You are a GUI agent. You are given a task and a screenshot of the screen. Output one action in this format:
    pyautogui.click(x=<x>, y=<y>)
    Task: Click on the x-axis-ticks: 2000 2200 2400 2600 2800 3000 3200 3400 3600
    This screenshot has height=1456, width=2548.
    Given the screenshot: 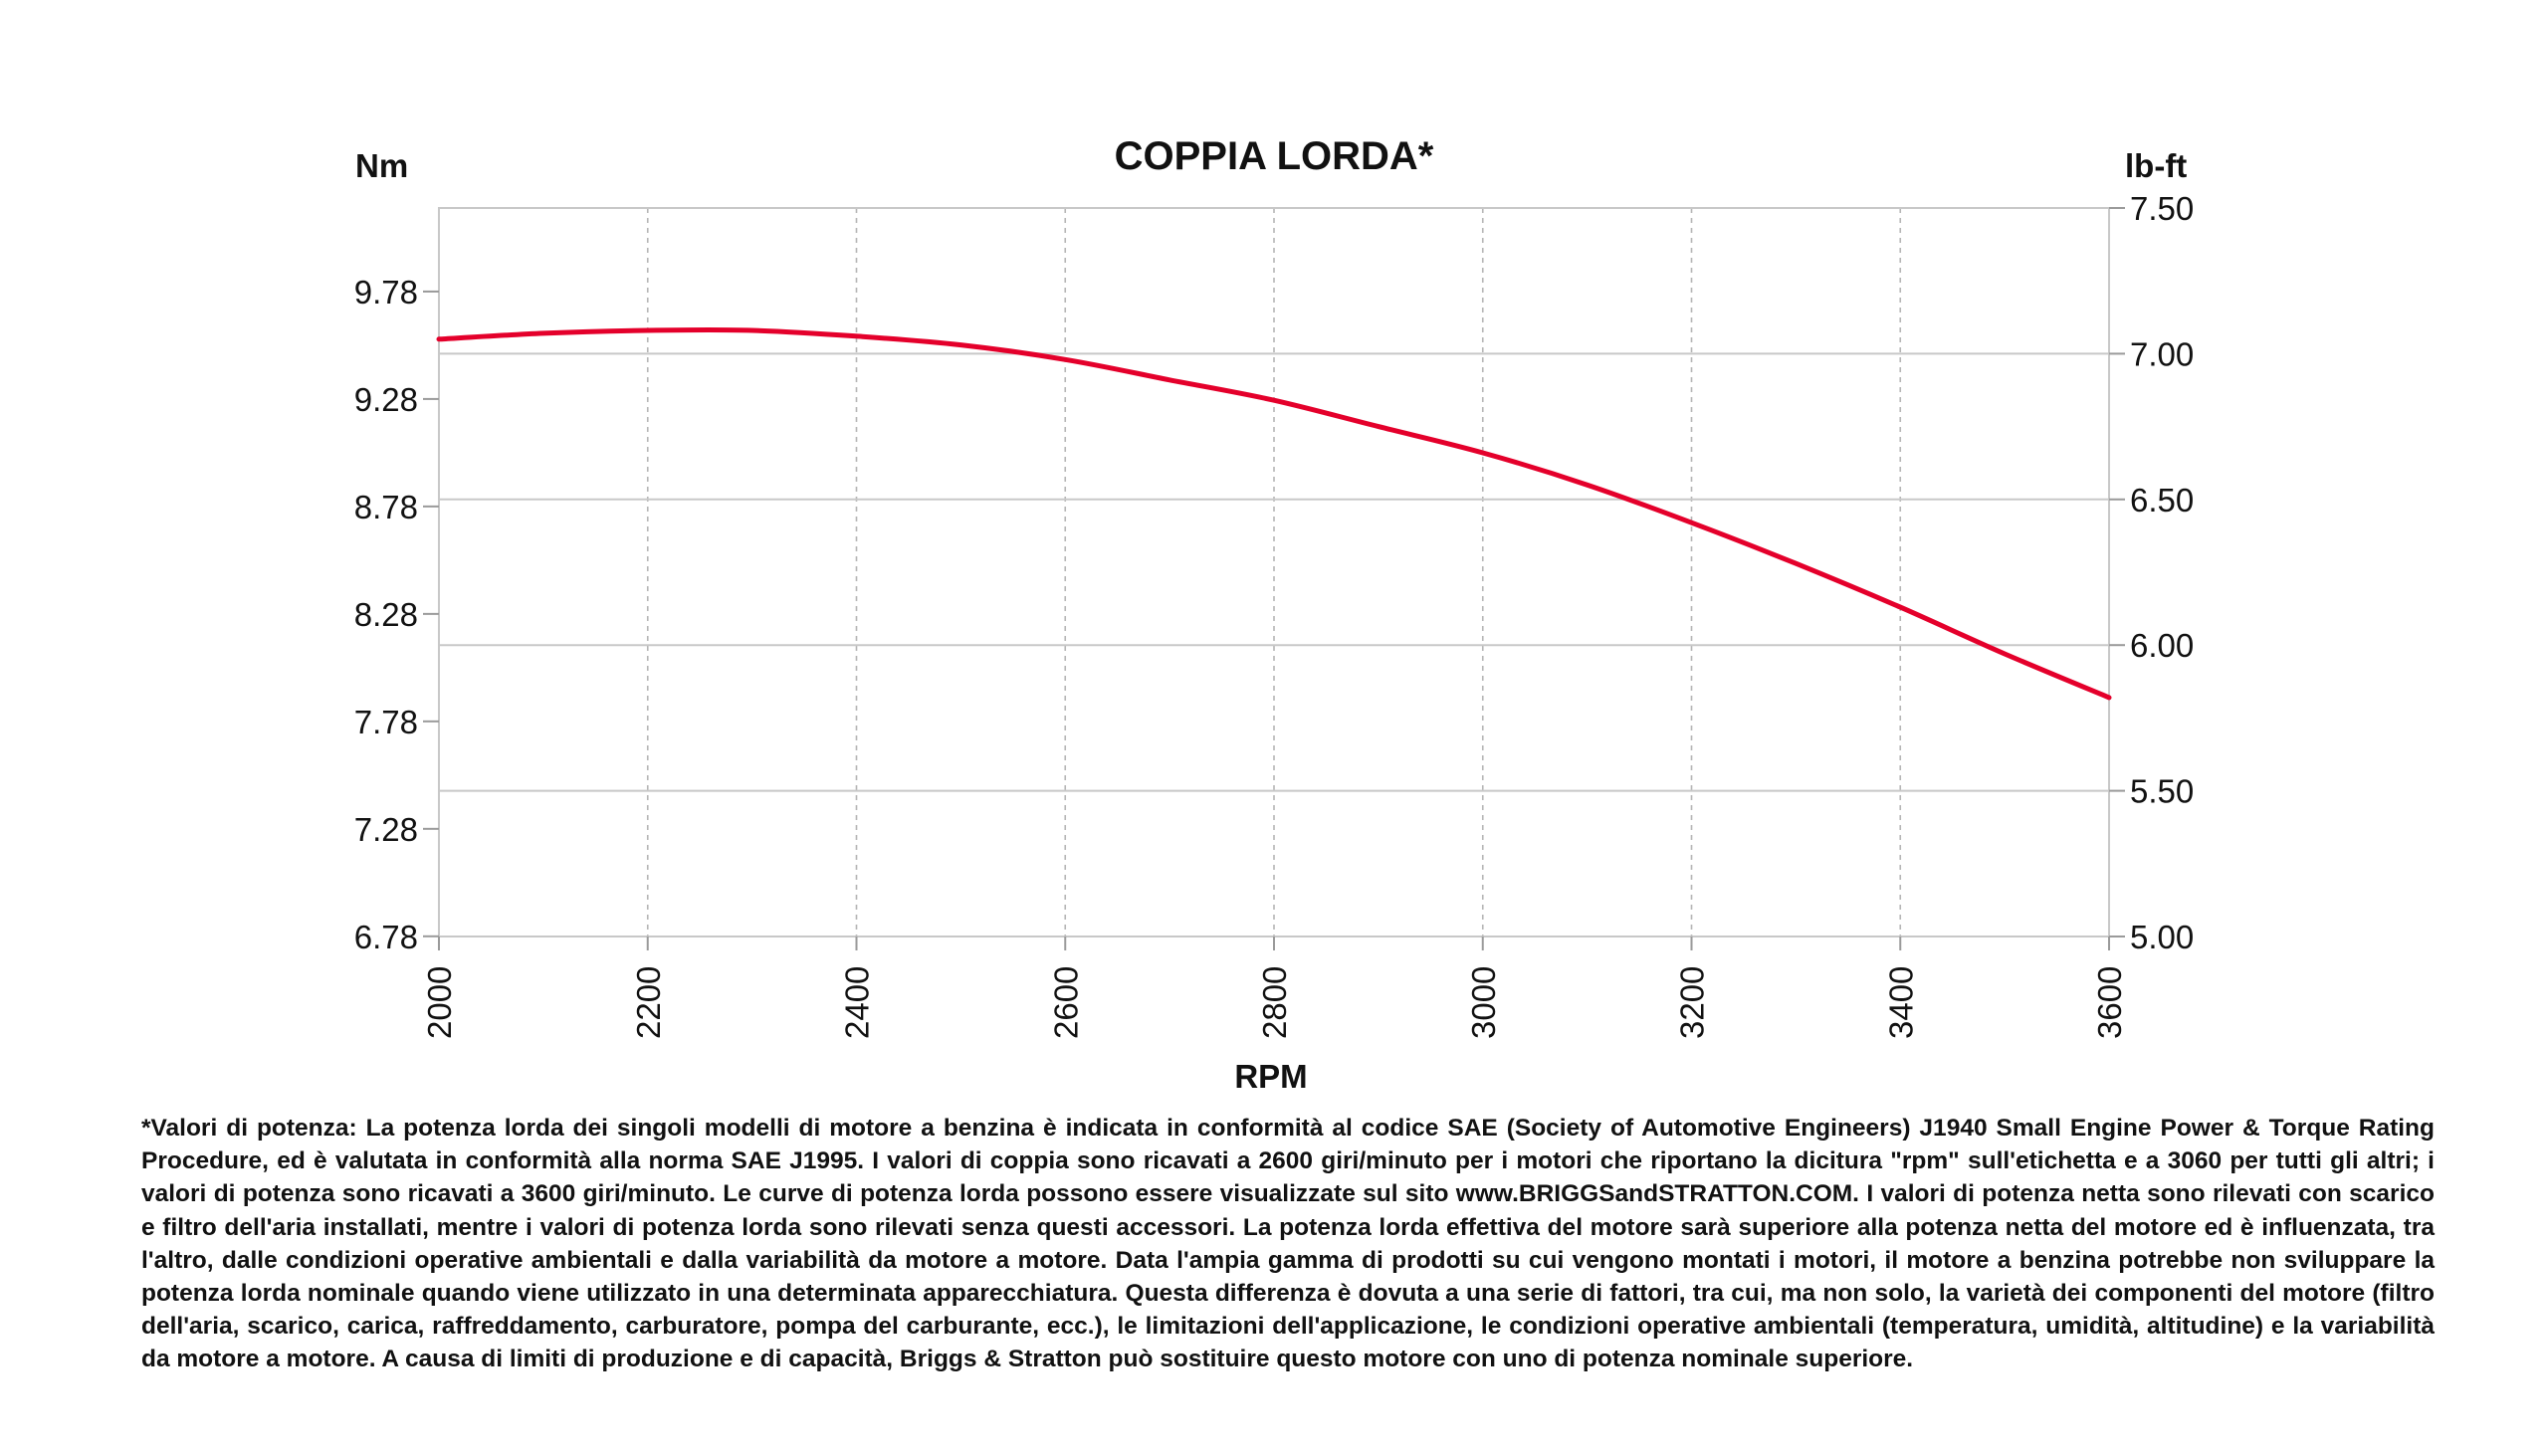 What is the action you would take?
    pyautogui.click(x=1274, y=987)
    